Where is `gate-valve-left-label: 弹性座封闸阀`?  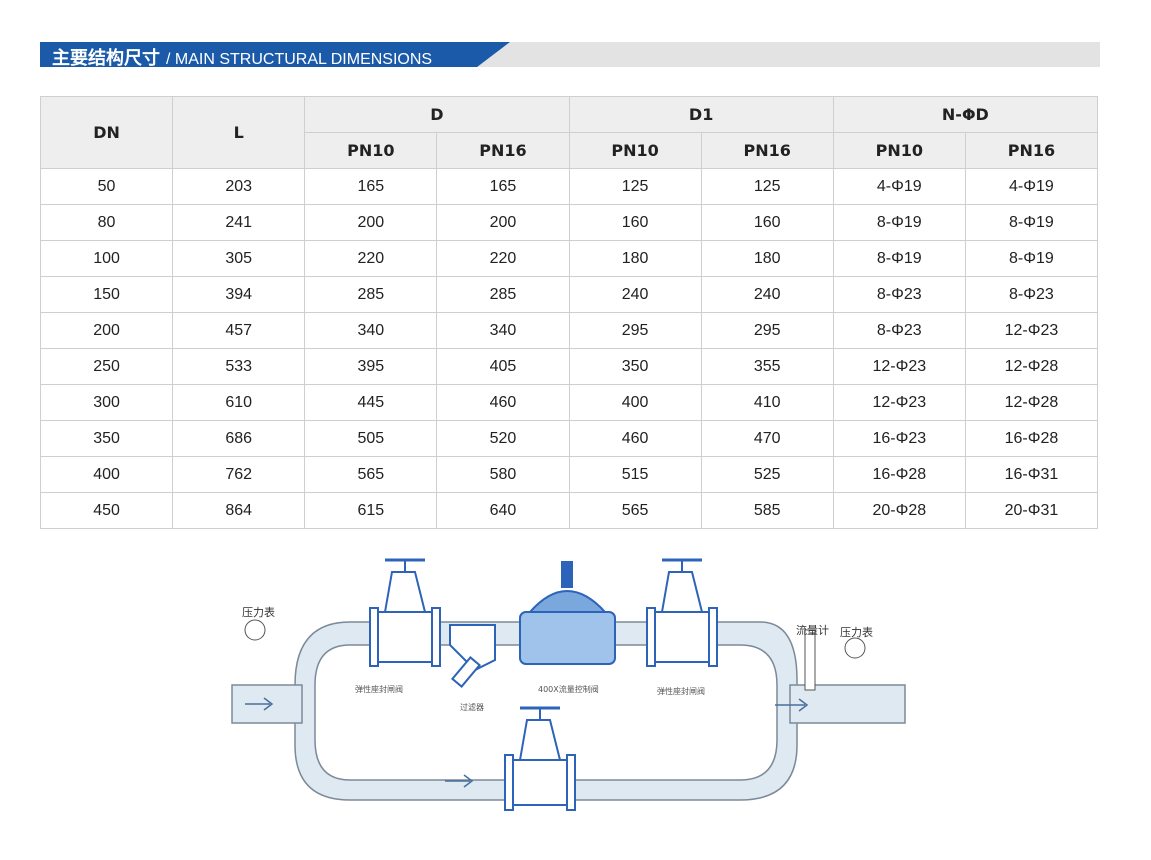
gate-valve-left-label: 弹性座封闸阀 is located at coordinates (379, 689).